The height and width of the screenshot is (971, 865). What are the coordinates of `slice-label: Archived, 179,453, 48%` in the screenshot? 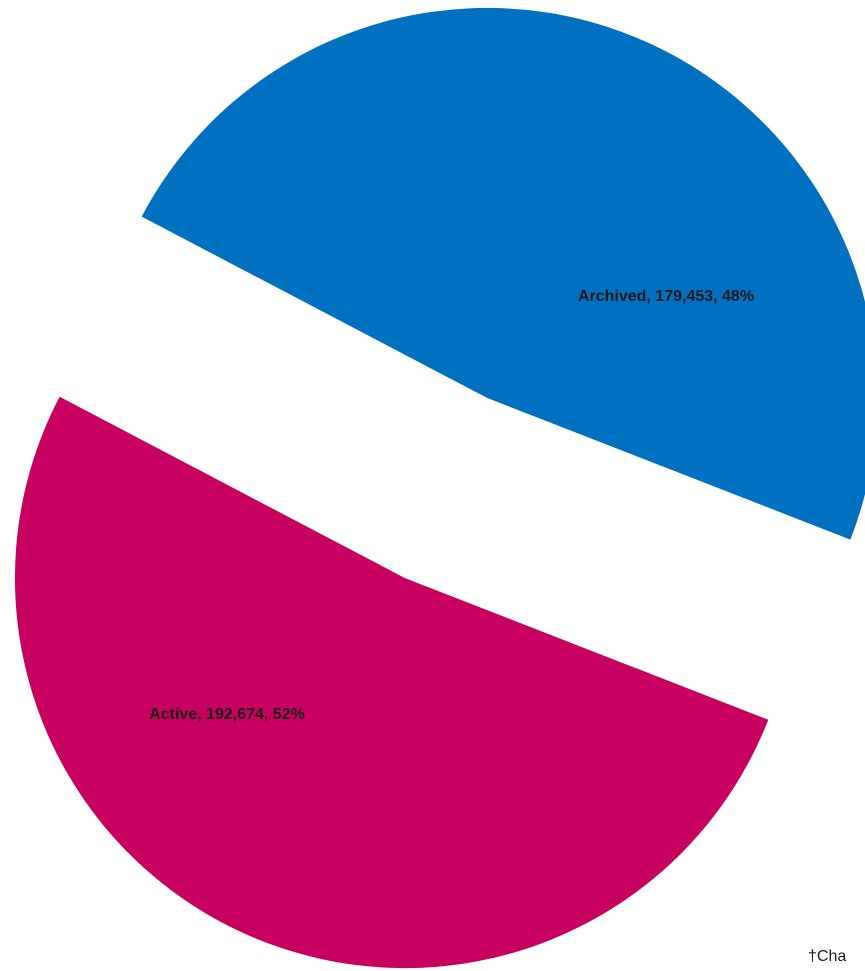 It's located at (666, 296).